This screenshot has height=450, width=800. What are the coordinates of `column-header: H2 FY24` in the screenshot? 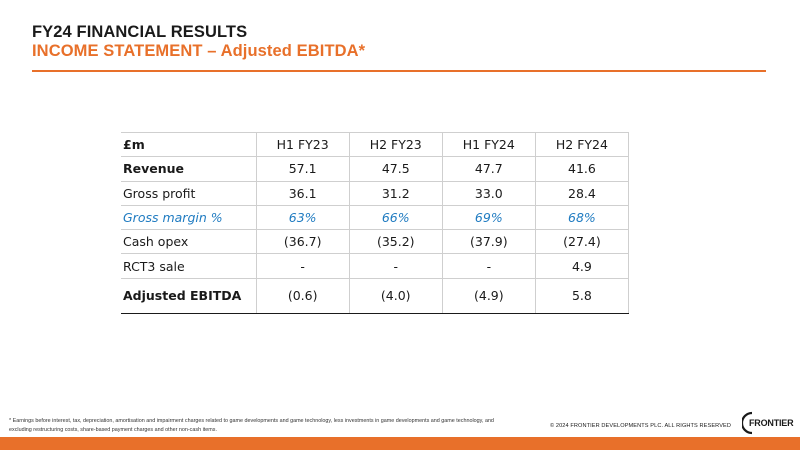 It's located at (582, 144).